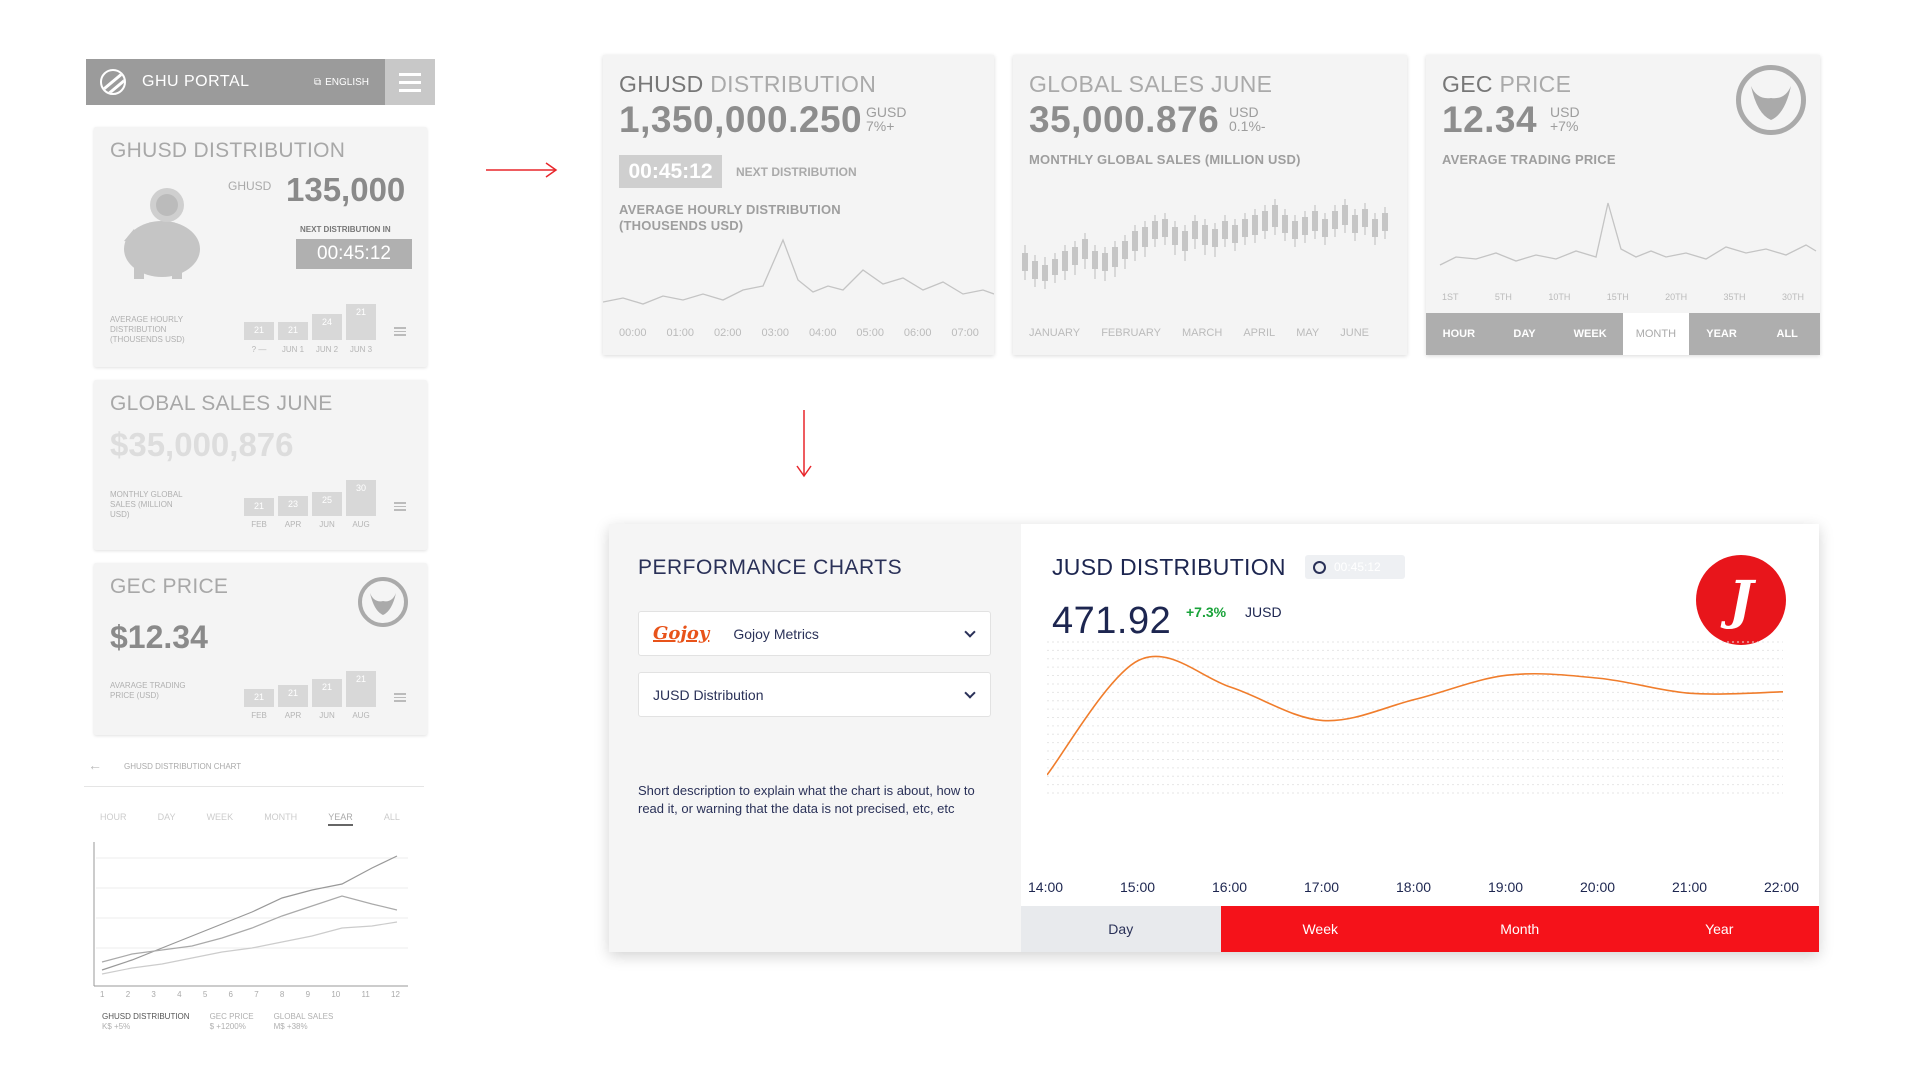  Describe the element at coordinates (327, 327) in the screenshot. I see `mini-bar: 24` at that location.